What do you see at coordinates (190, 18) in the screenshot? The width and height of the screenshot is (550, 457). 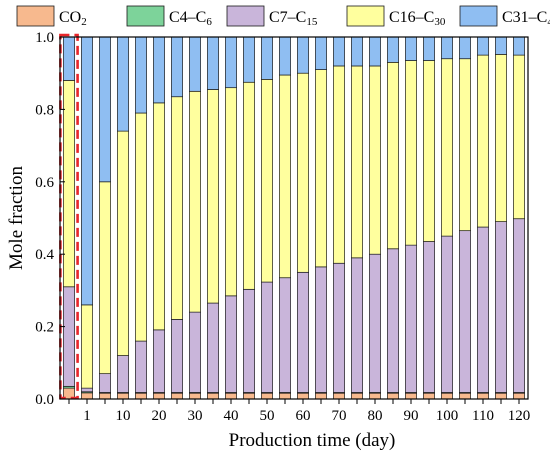 I see `legend-label-c4-c6: C4–C6` at bounding box center [190, 18].